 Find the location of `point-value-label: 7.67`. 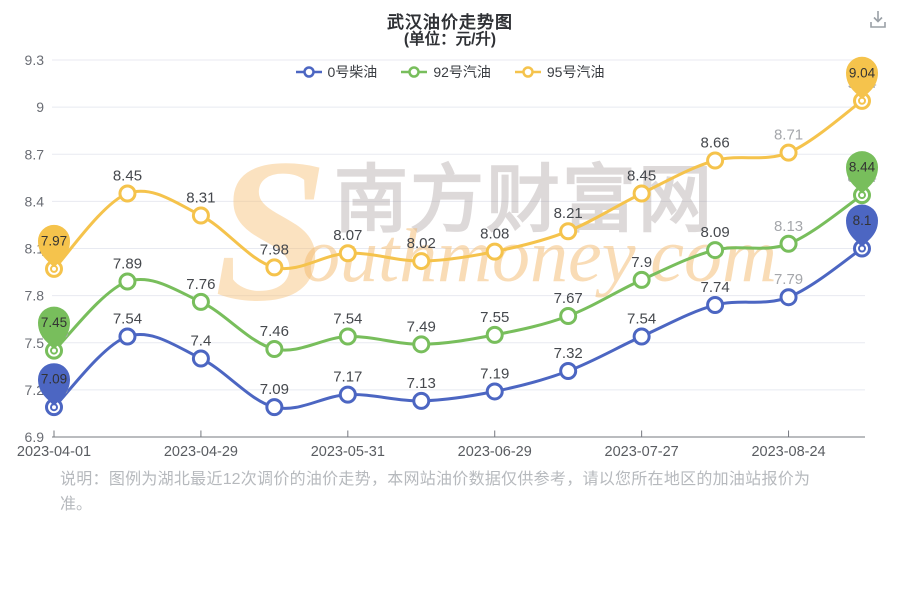

point-value-label: 7.67 is located at coordinates (568, 298).